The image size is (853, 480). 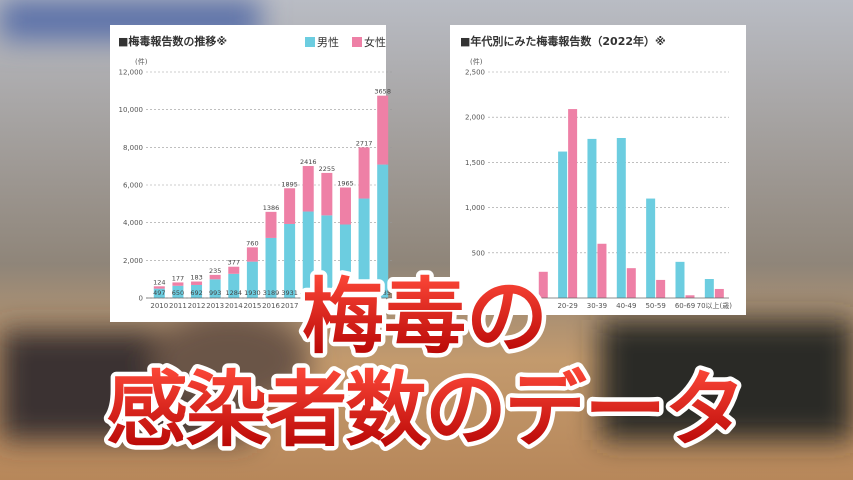 What do you see at coordinates (131, 73) in the screenshot?
I see `y-tick-label: 12,000` at bounding box center [131, 73].